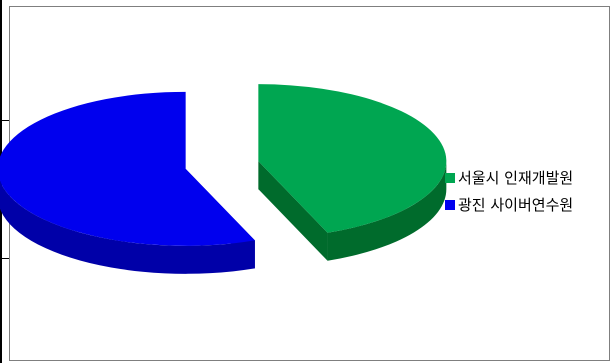  Describe the element at coordinates (450, 204) in the screenshot. I see `legend-swatch-gwangjin` at that location.